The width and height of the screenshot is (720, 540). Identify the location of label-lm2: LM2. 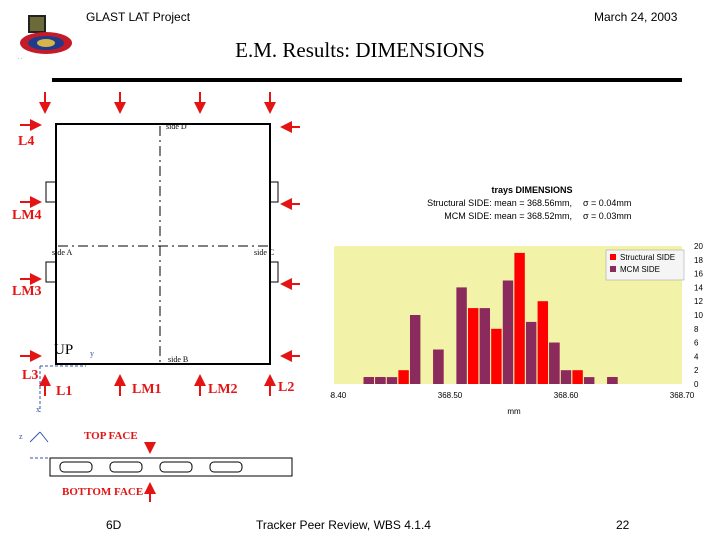
(223, 389).